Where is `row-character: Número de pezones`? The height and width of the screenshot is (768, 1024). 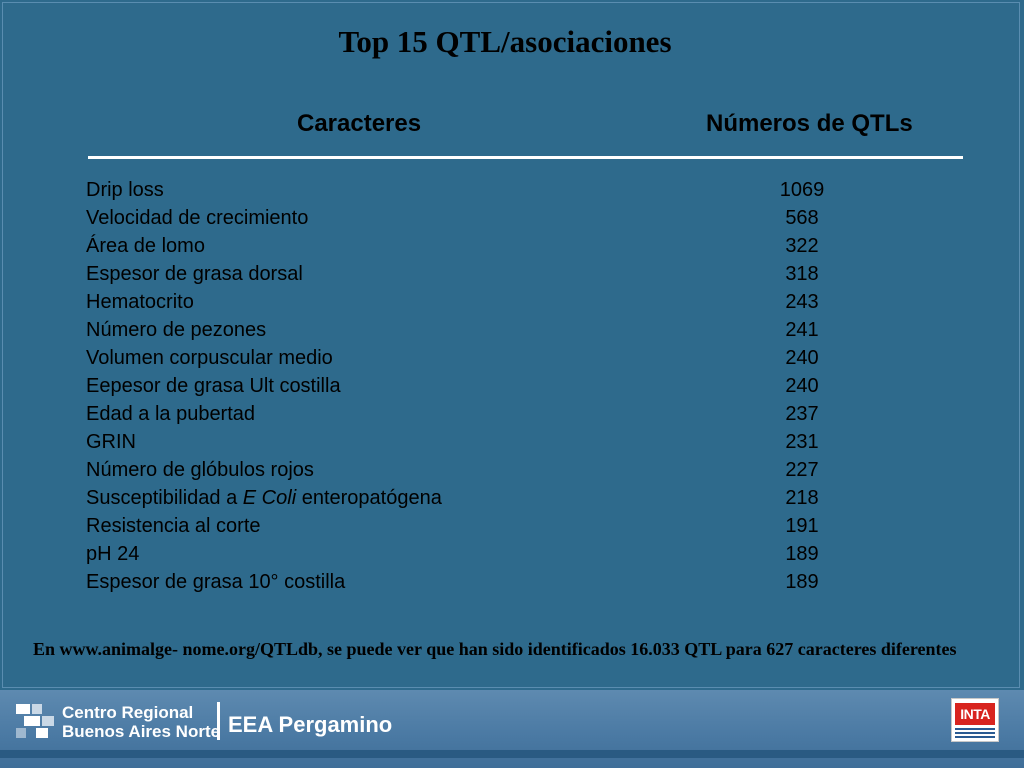 row-character: Número de pezones is located at coordinates (176, 330).